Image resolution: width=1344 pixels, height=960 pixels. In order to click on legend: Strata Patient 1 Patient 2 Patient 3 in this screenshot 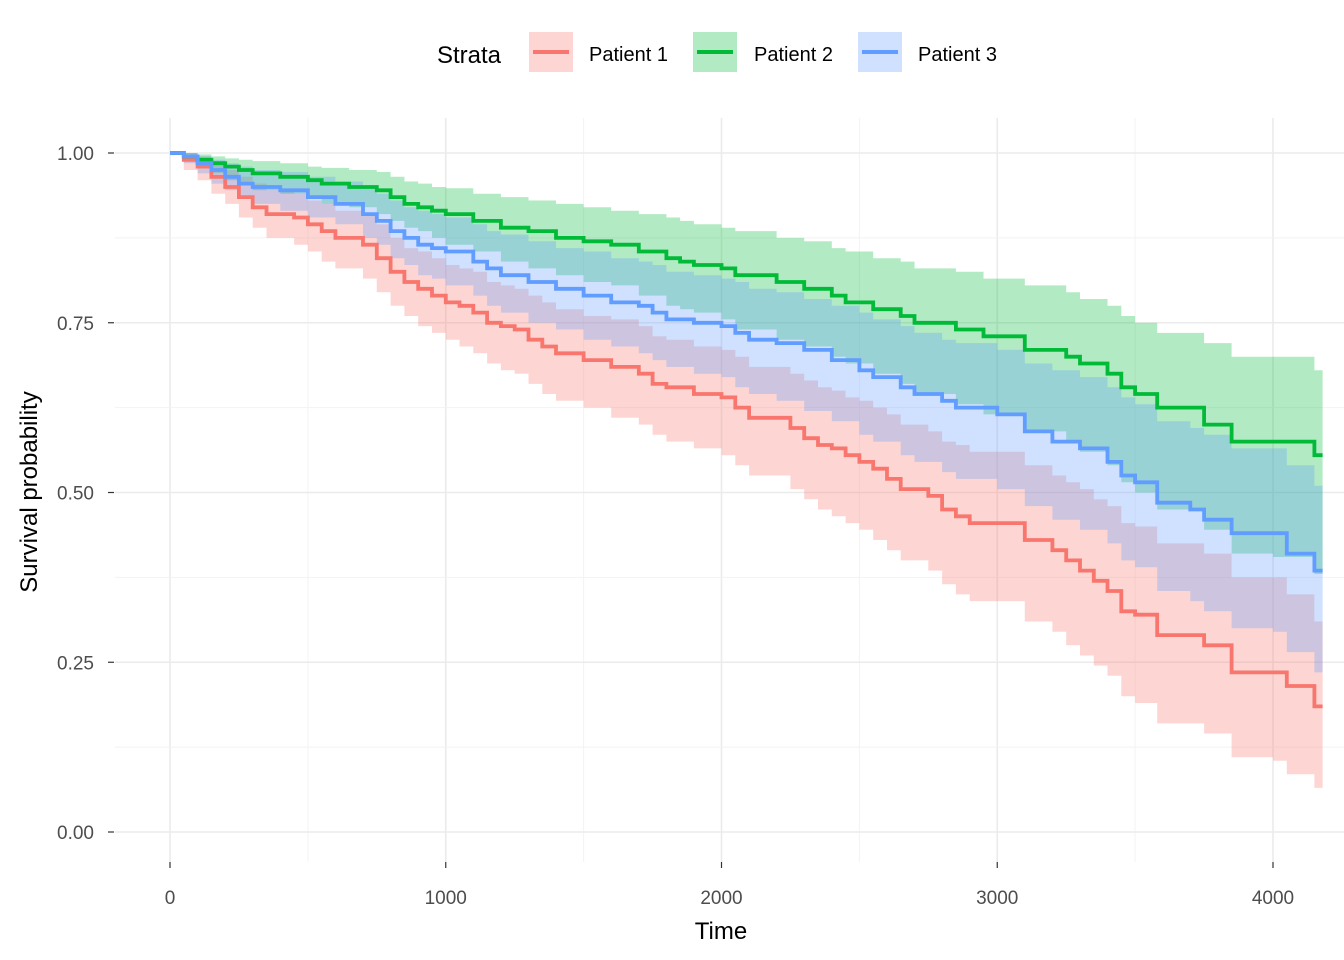, I will do `click(717, 52)`.